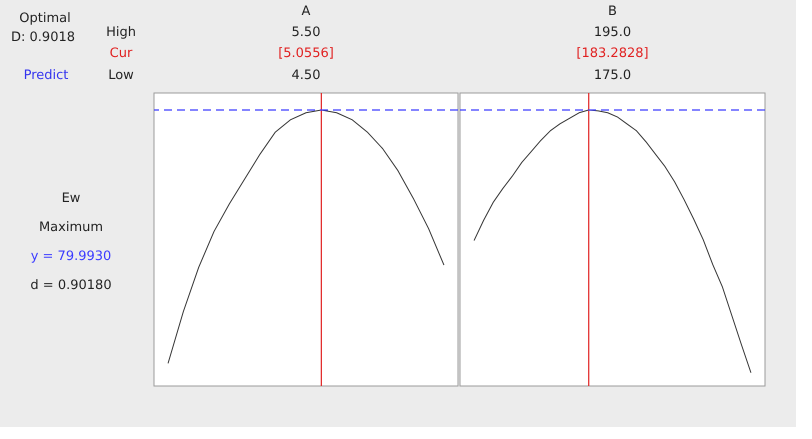  What do you see at coordinates (121, 32) in the screenshot?
I see `text: High` at bounding box center [121, 32].